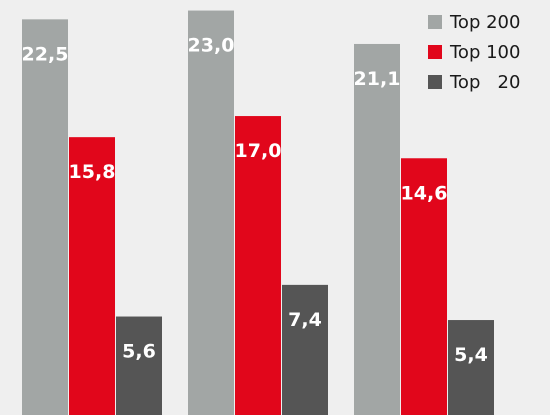 The height and width of the screenshot is (415, 550). Describe the element at coordinates (305, 320) in the screenshot. I see `data-label-top-20-group-2: 7,4` at that location.